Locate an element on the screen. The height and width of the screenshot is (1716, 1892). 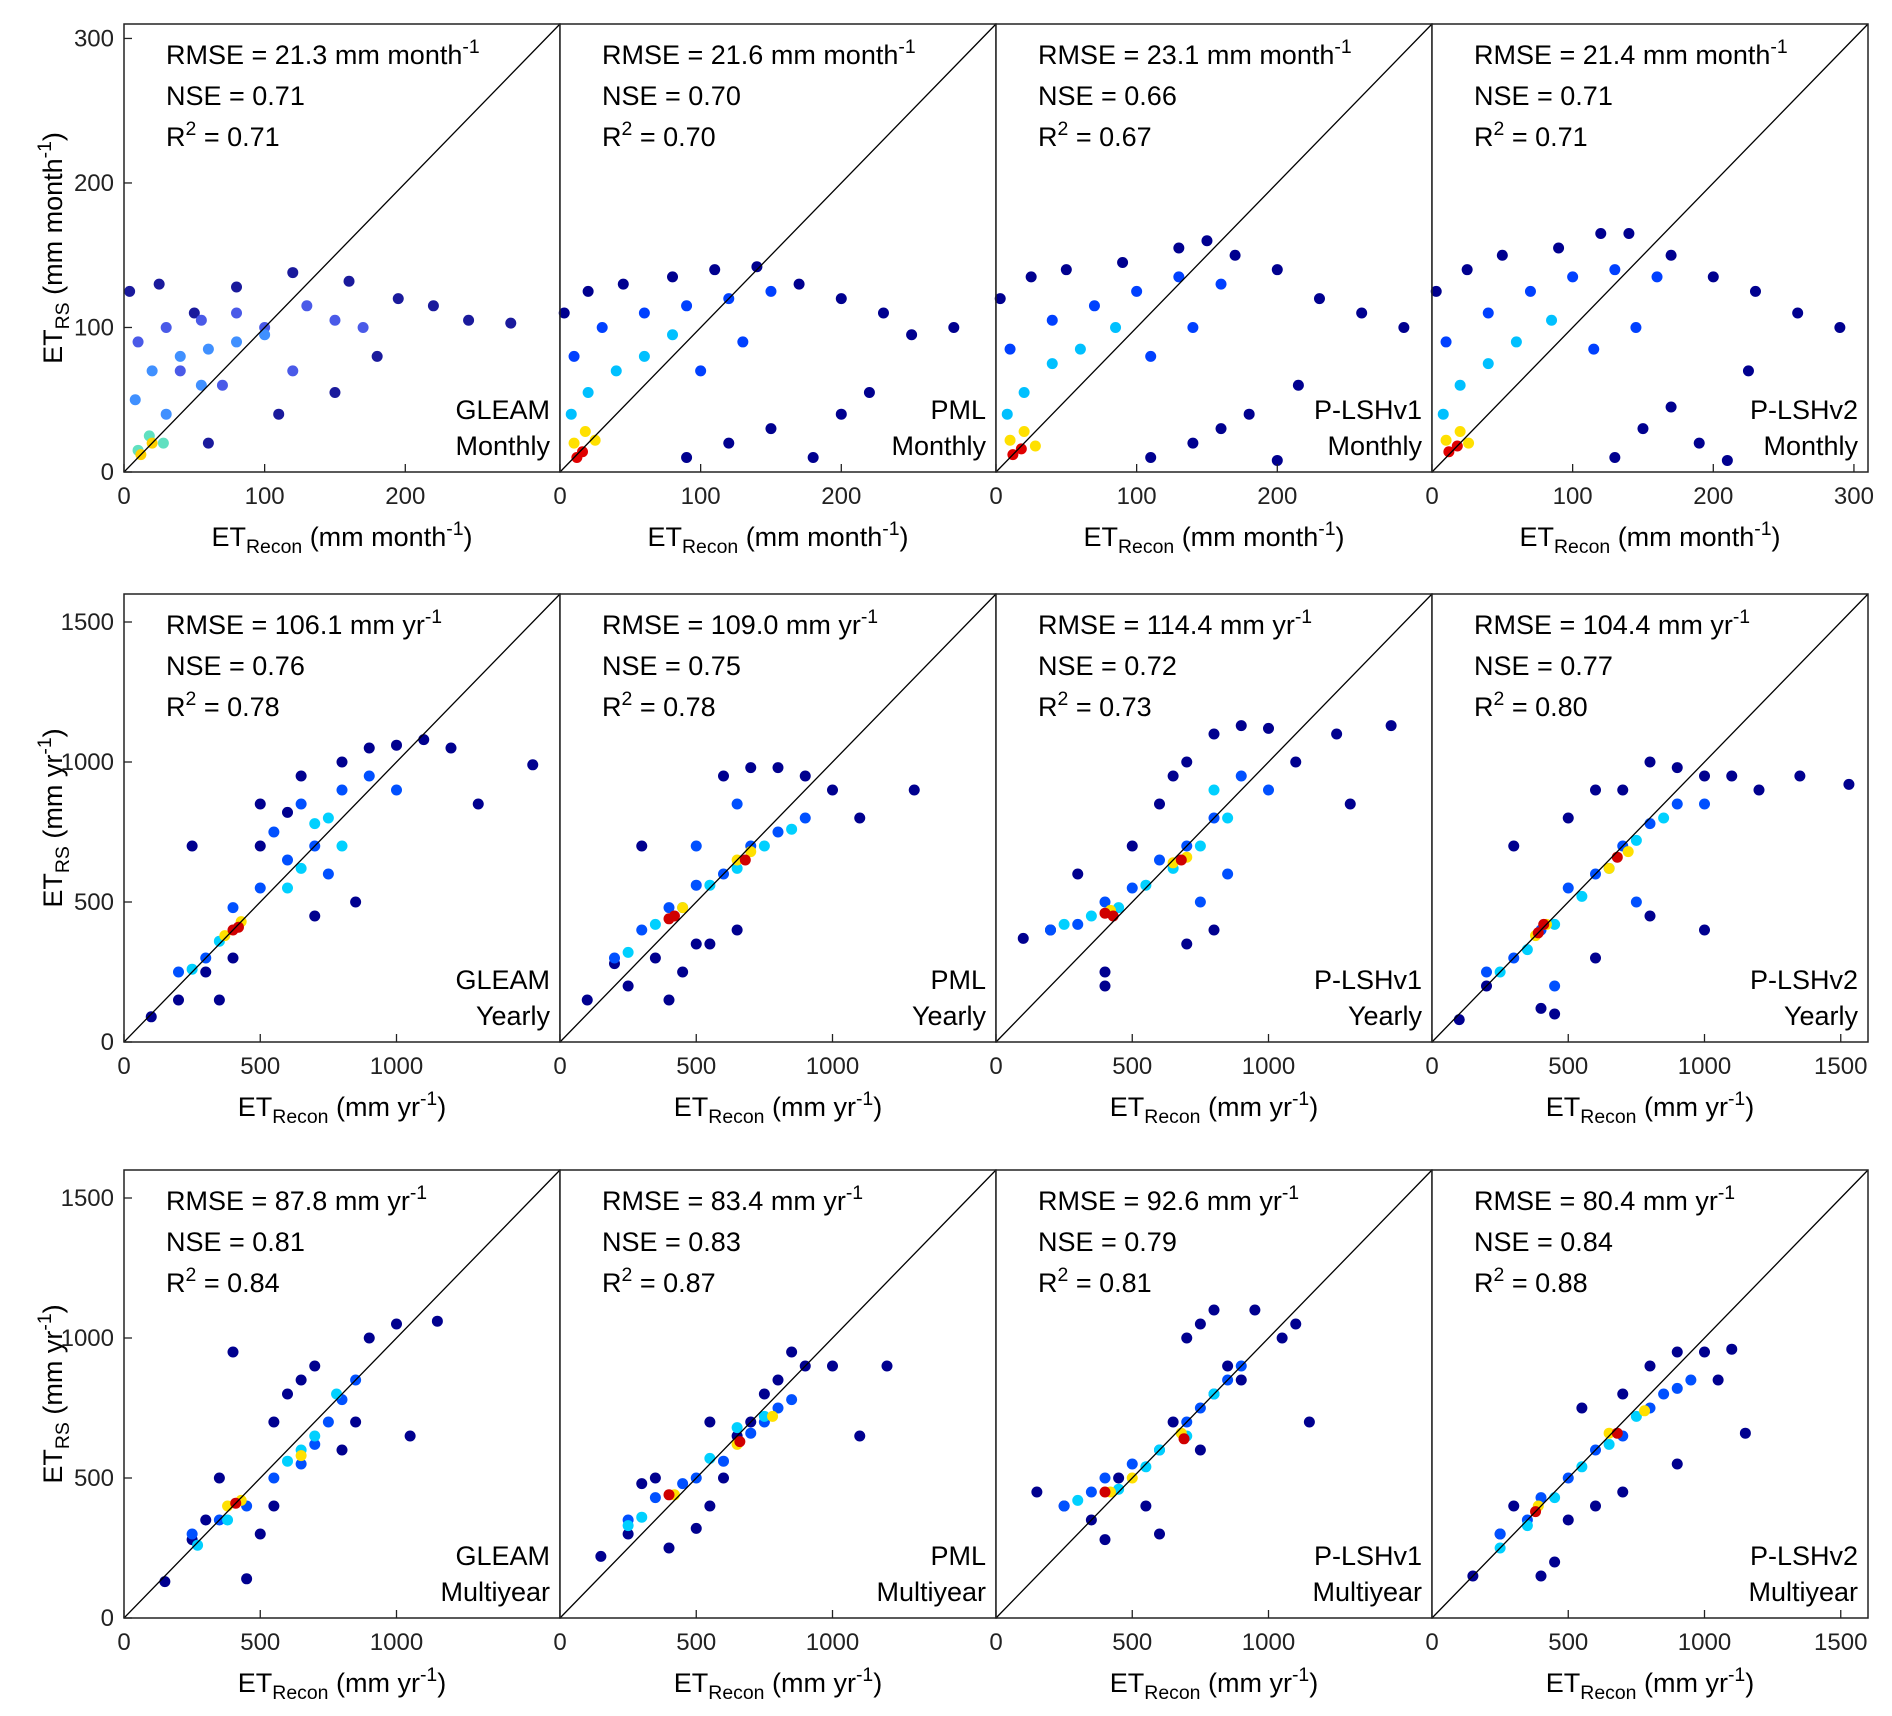
x-tick-label: 1000 is located at coordinates (1704, 1066).